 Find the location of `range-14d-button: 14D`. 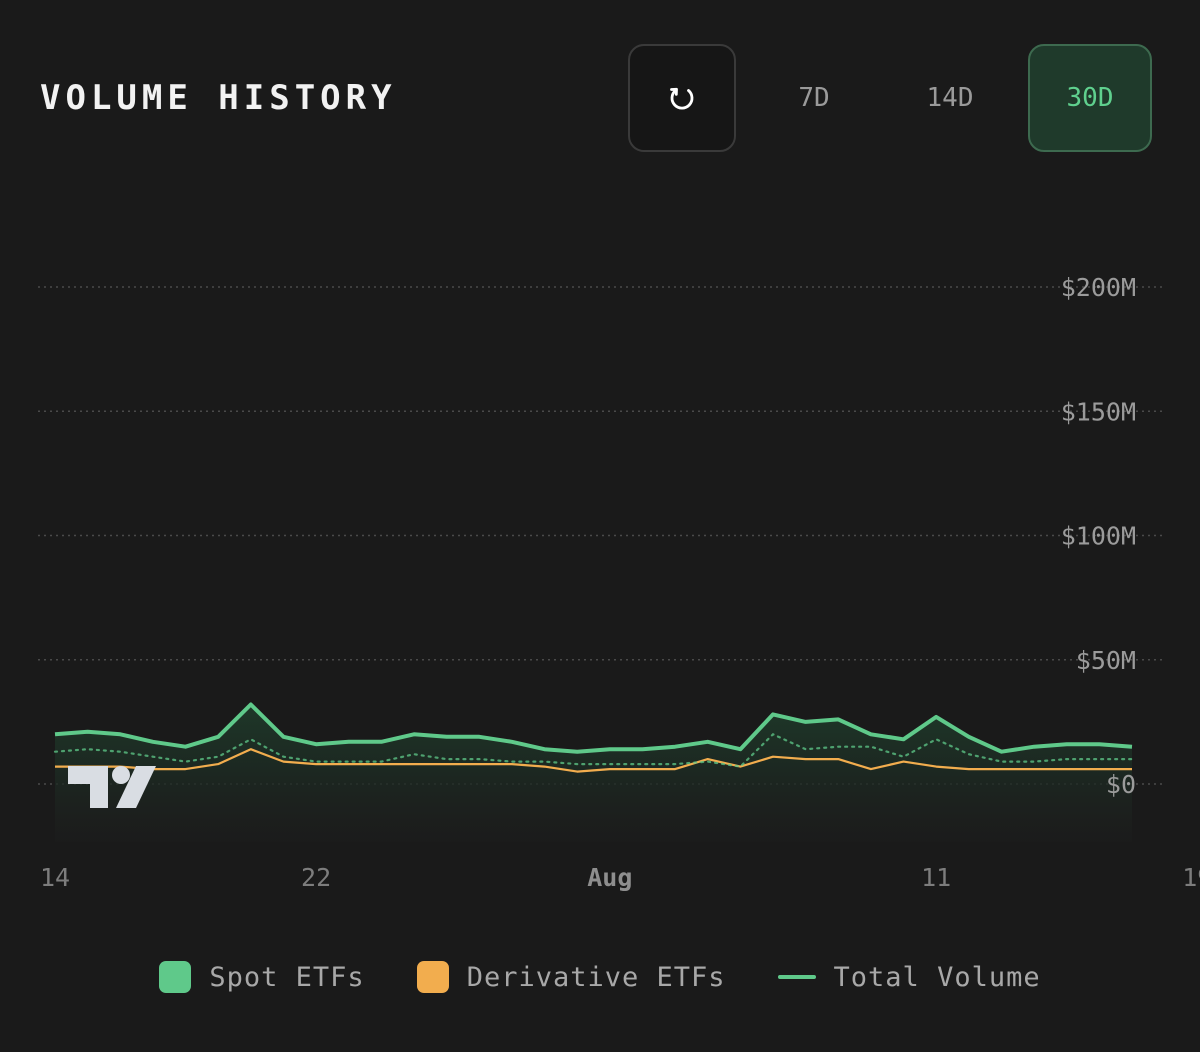

range-14d-button: 14D is located at coordinates (950, 98).